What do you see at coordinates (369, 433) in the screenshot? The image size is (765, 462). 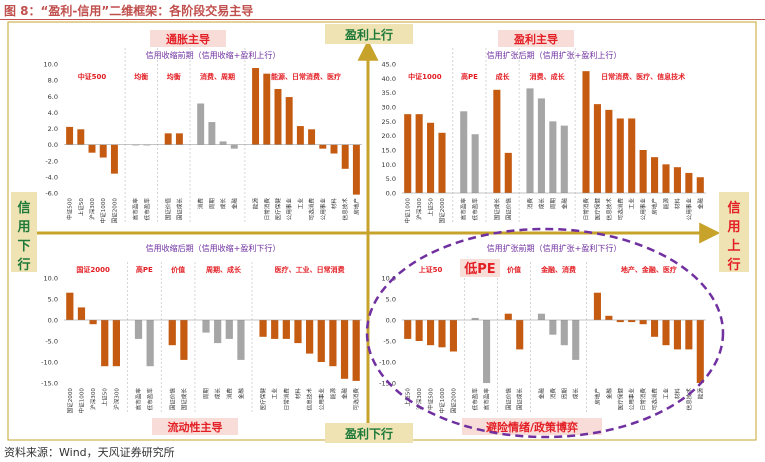 I see `axis-label-bottom-box` at bounding box center [369, 433].